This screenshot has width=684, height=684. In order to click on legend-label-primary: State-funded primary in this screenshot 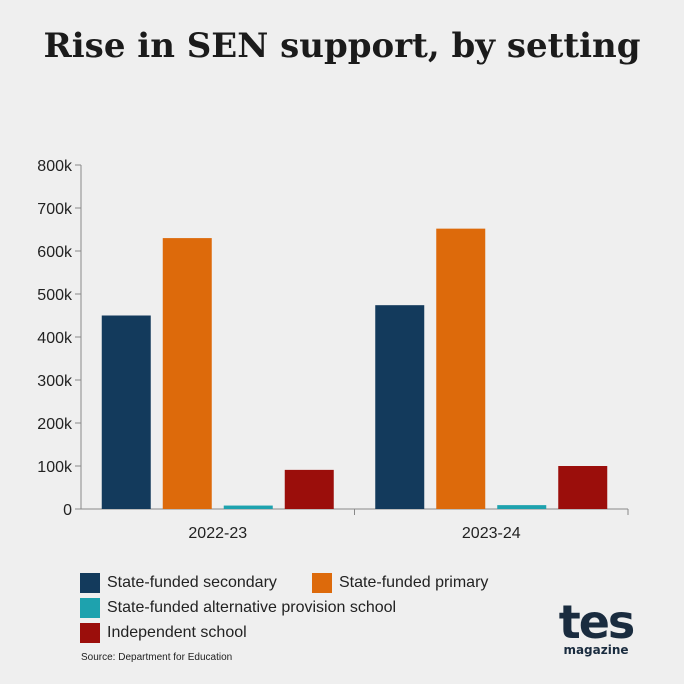, I will do `click(414, 582)`.